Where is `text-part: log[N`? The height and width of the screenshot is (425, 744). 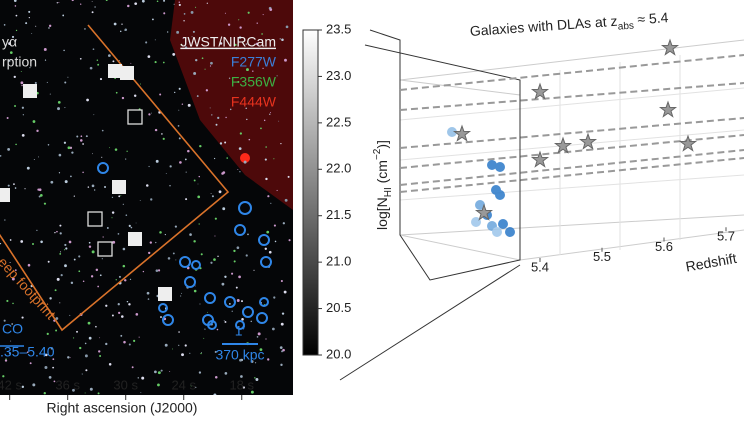
text-part: log[N is located at coordinates (382, 213).